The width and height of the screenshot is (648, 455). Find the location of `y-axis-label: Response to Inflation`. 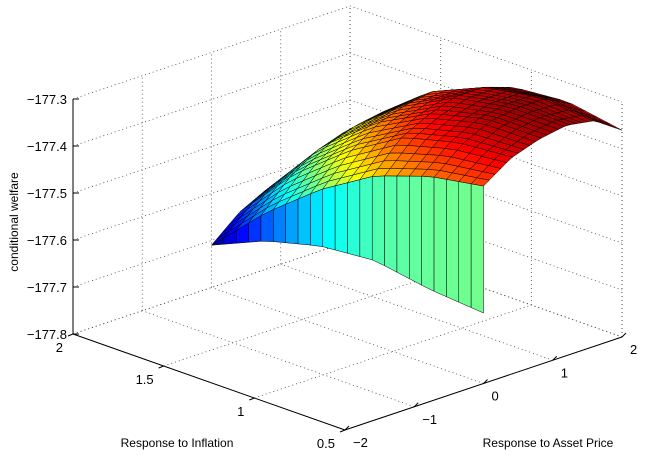

y-axis-label: Response to Inflation is located at coordinates (177, 443).